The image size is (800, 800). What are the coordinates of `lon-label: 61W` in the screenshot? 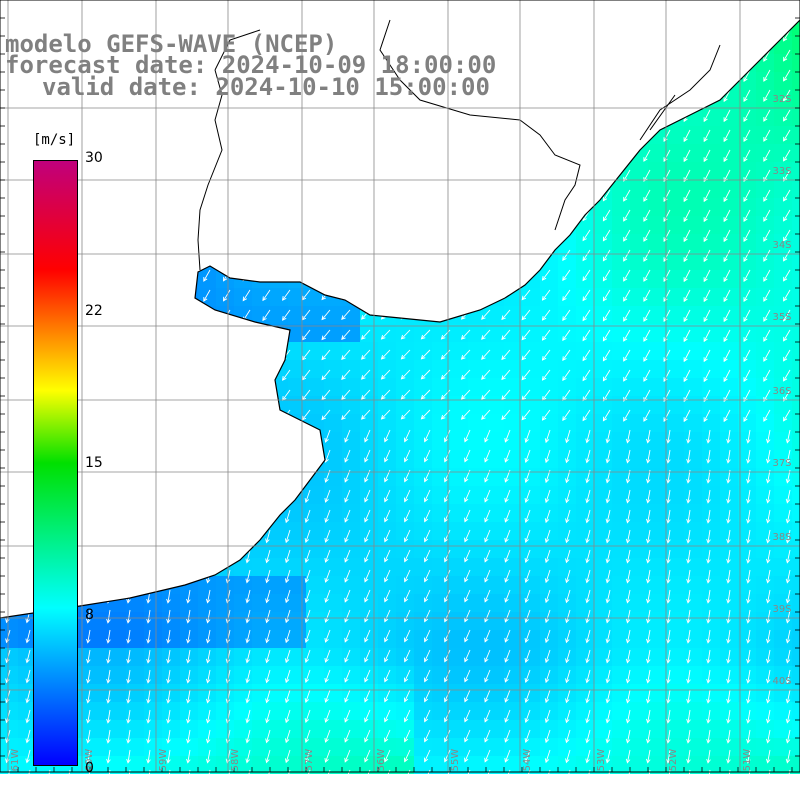 It's located at (15, 760).